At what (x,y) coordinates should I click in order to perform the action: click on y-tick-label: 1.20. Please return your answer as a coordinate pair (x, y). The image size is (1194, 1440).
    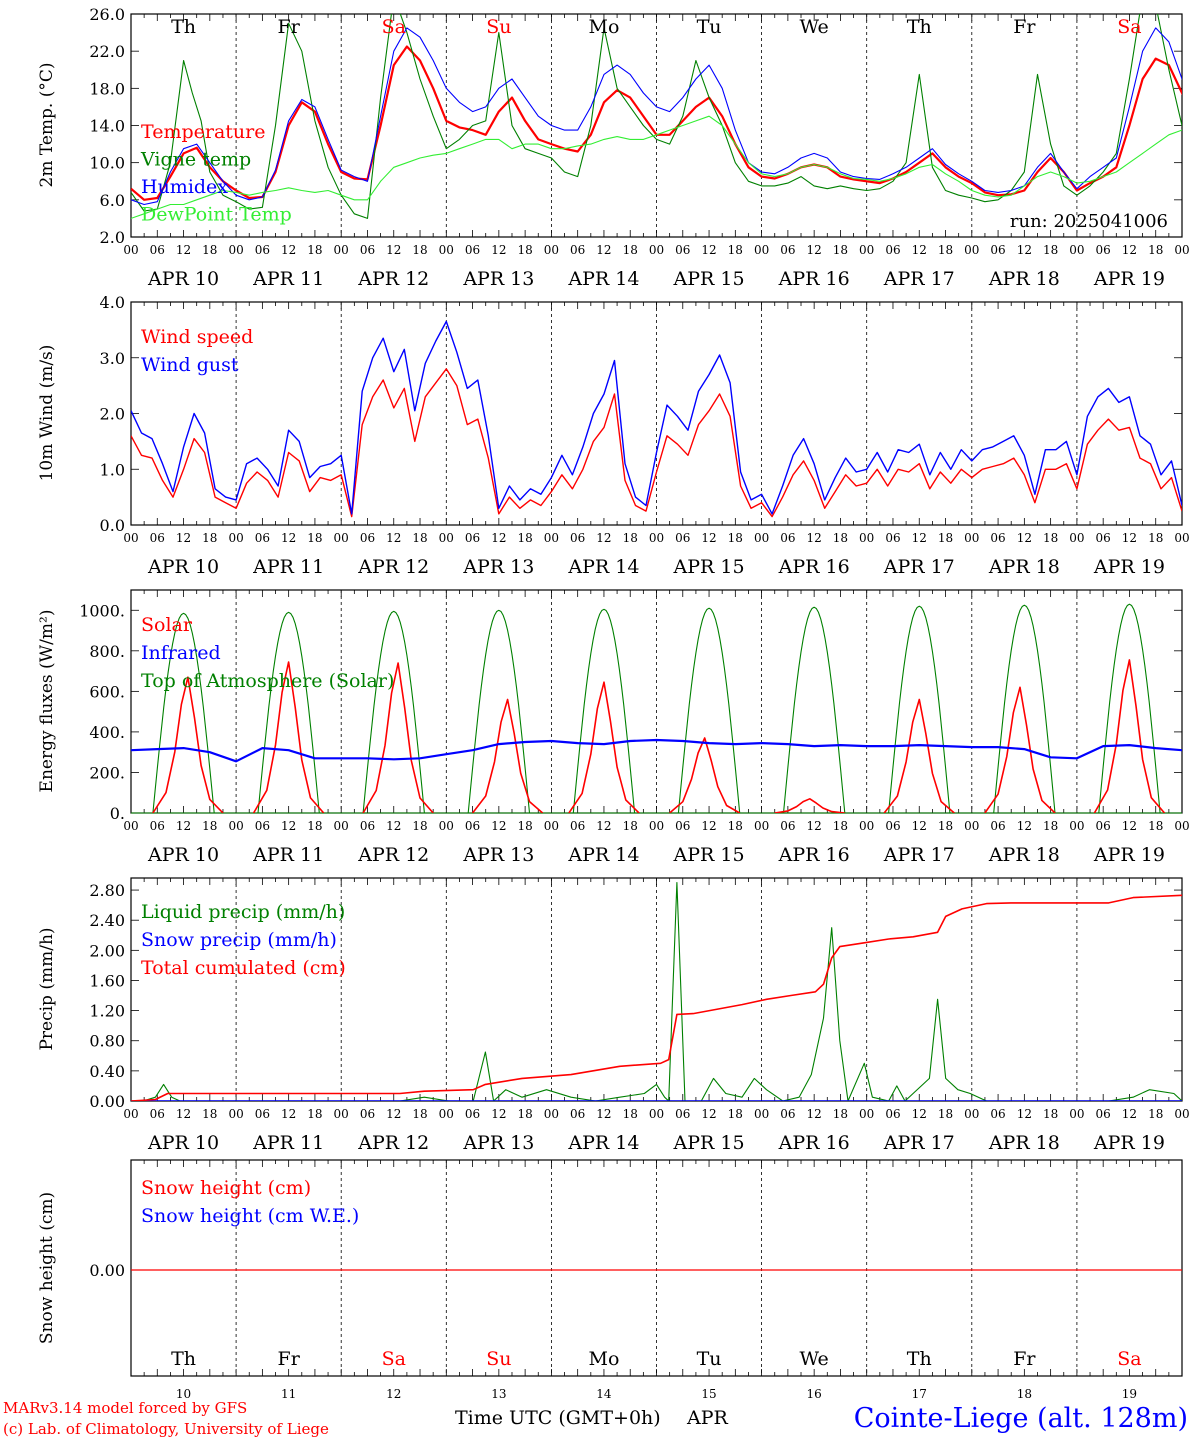
    Looking at the image, I should click on (107, 1011).